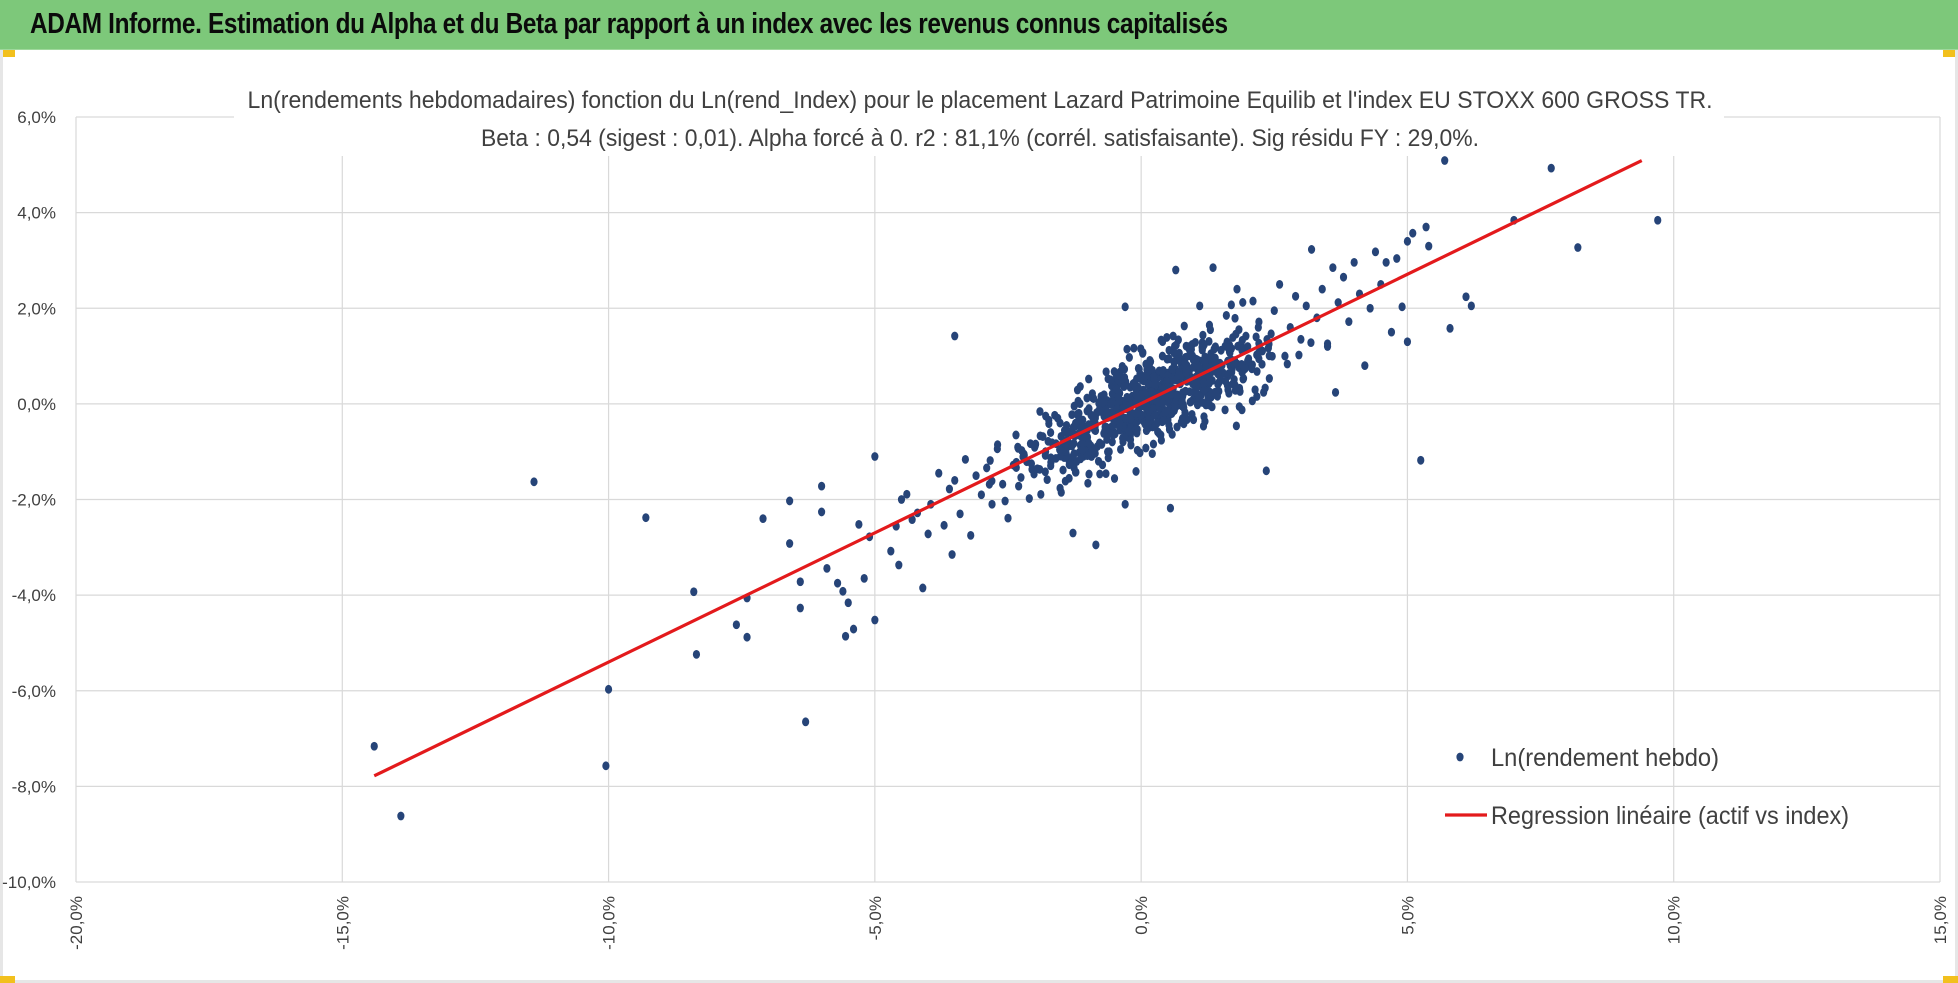  What do you see at coordinates (36, 117) in the screenshot?
I see `y-tick-label: 6,0%` at bounding box center [36, 117].